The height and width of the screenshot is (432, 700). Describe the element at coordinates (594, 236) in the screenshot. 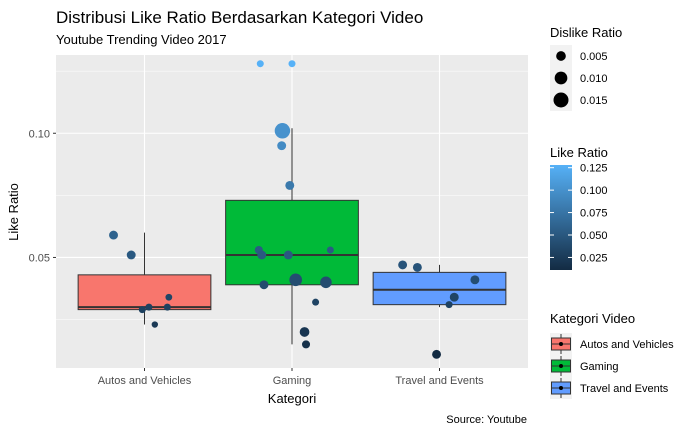

I see `color-legend-label: 0.050` at that location.